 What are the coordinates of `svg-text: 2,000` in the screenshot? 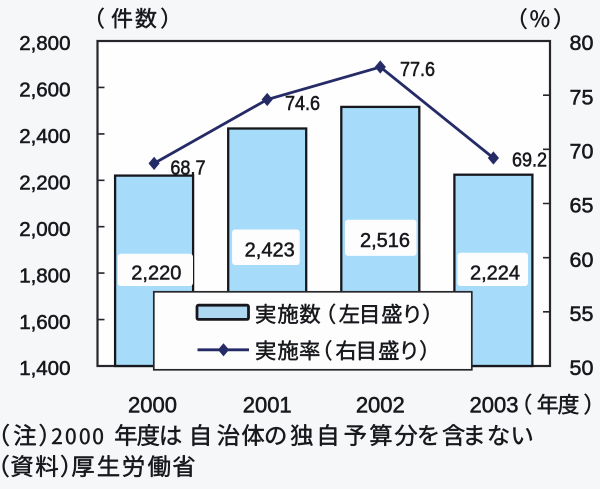 It's located at (44, 229).